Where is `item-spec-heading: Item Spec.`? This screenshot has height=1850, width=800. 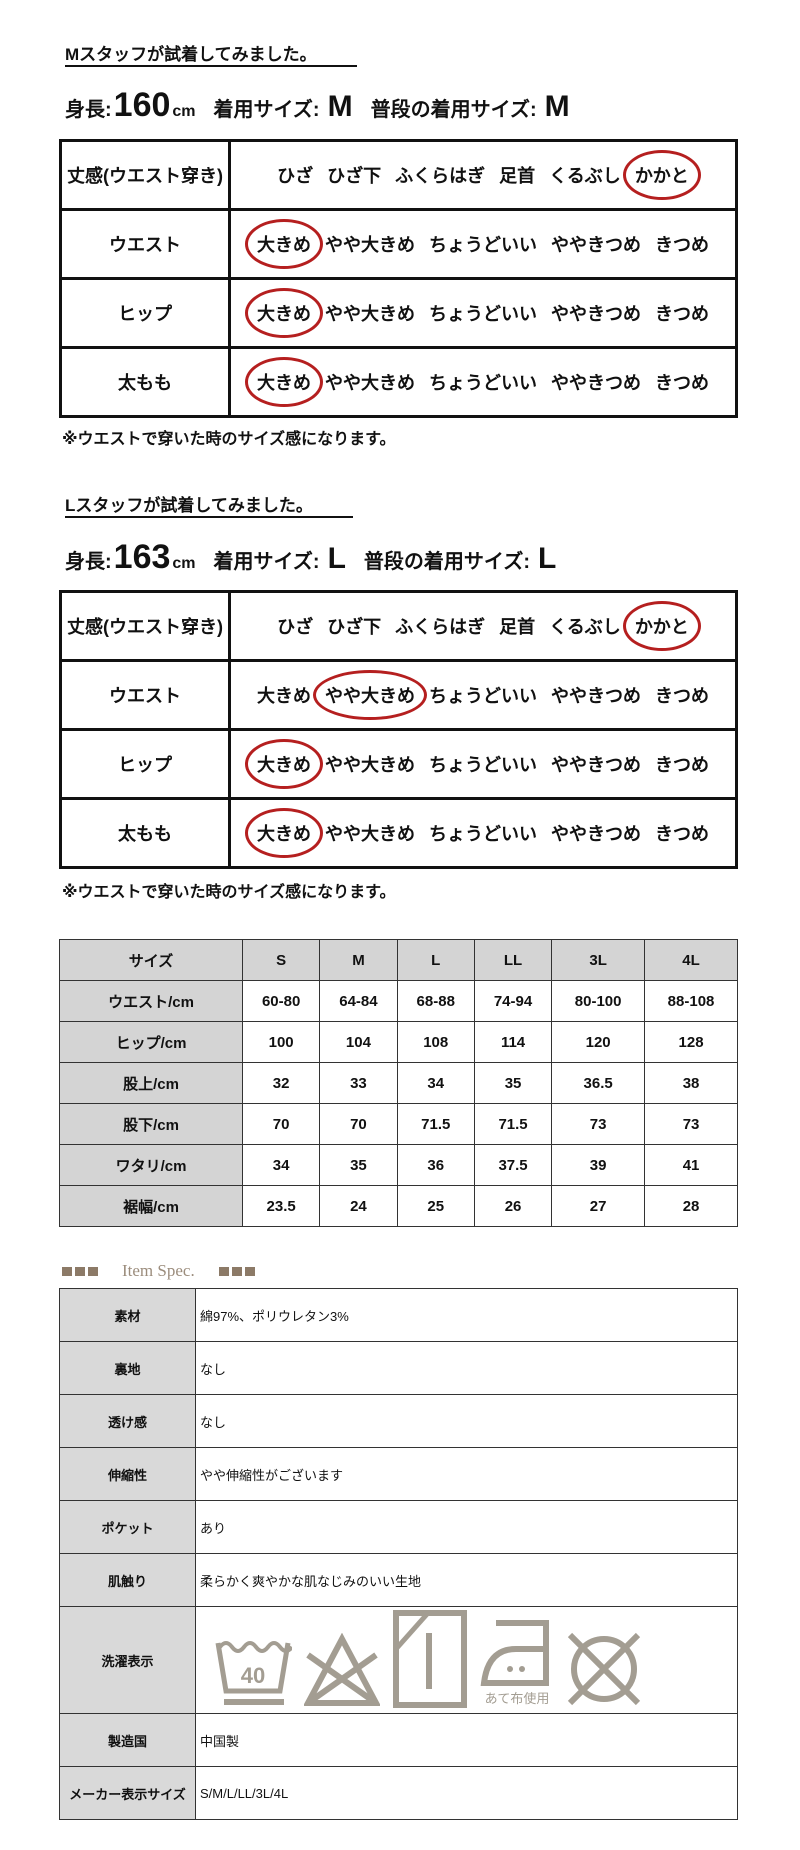 item-spec-heading: Item Spec. is located at coordinates (158, 1271).